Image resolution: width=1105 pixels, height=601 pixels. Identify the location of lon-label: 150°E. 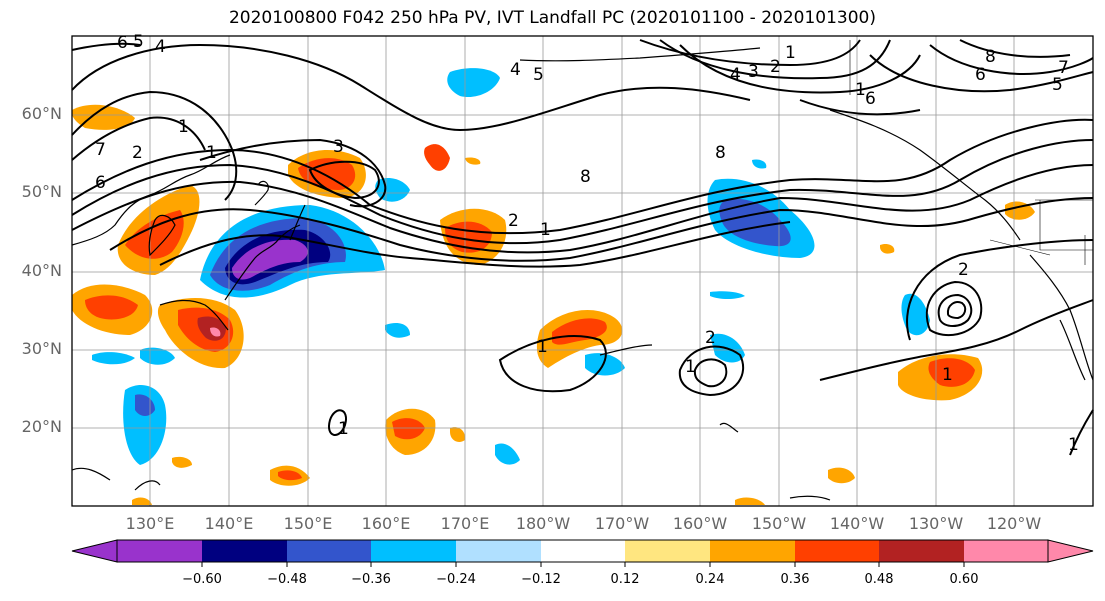
(308, 523).